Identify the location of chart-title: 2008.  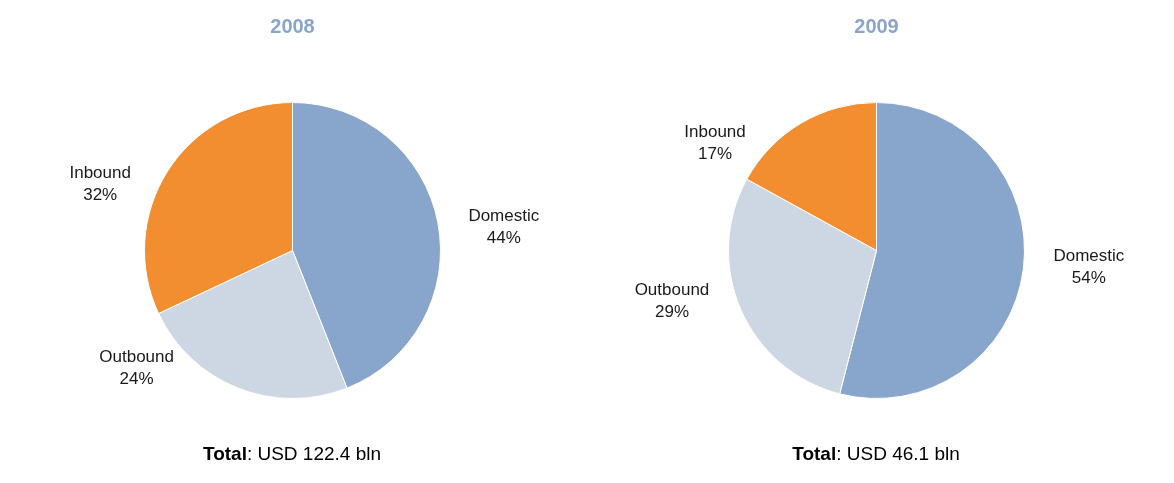
(292, 25).